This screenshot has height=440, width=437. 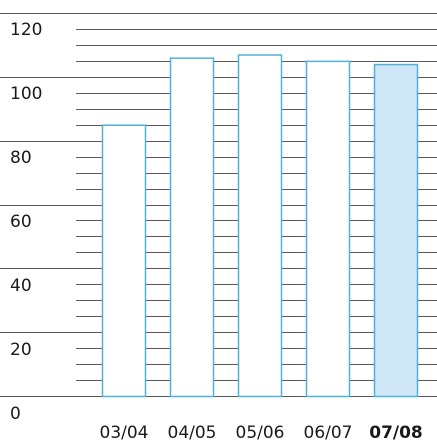 I want to click on y-tick-label-60: 60, so click(x=21, y=222).